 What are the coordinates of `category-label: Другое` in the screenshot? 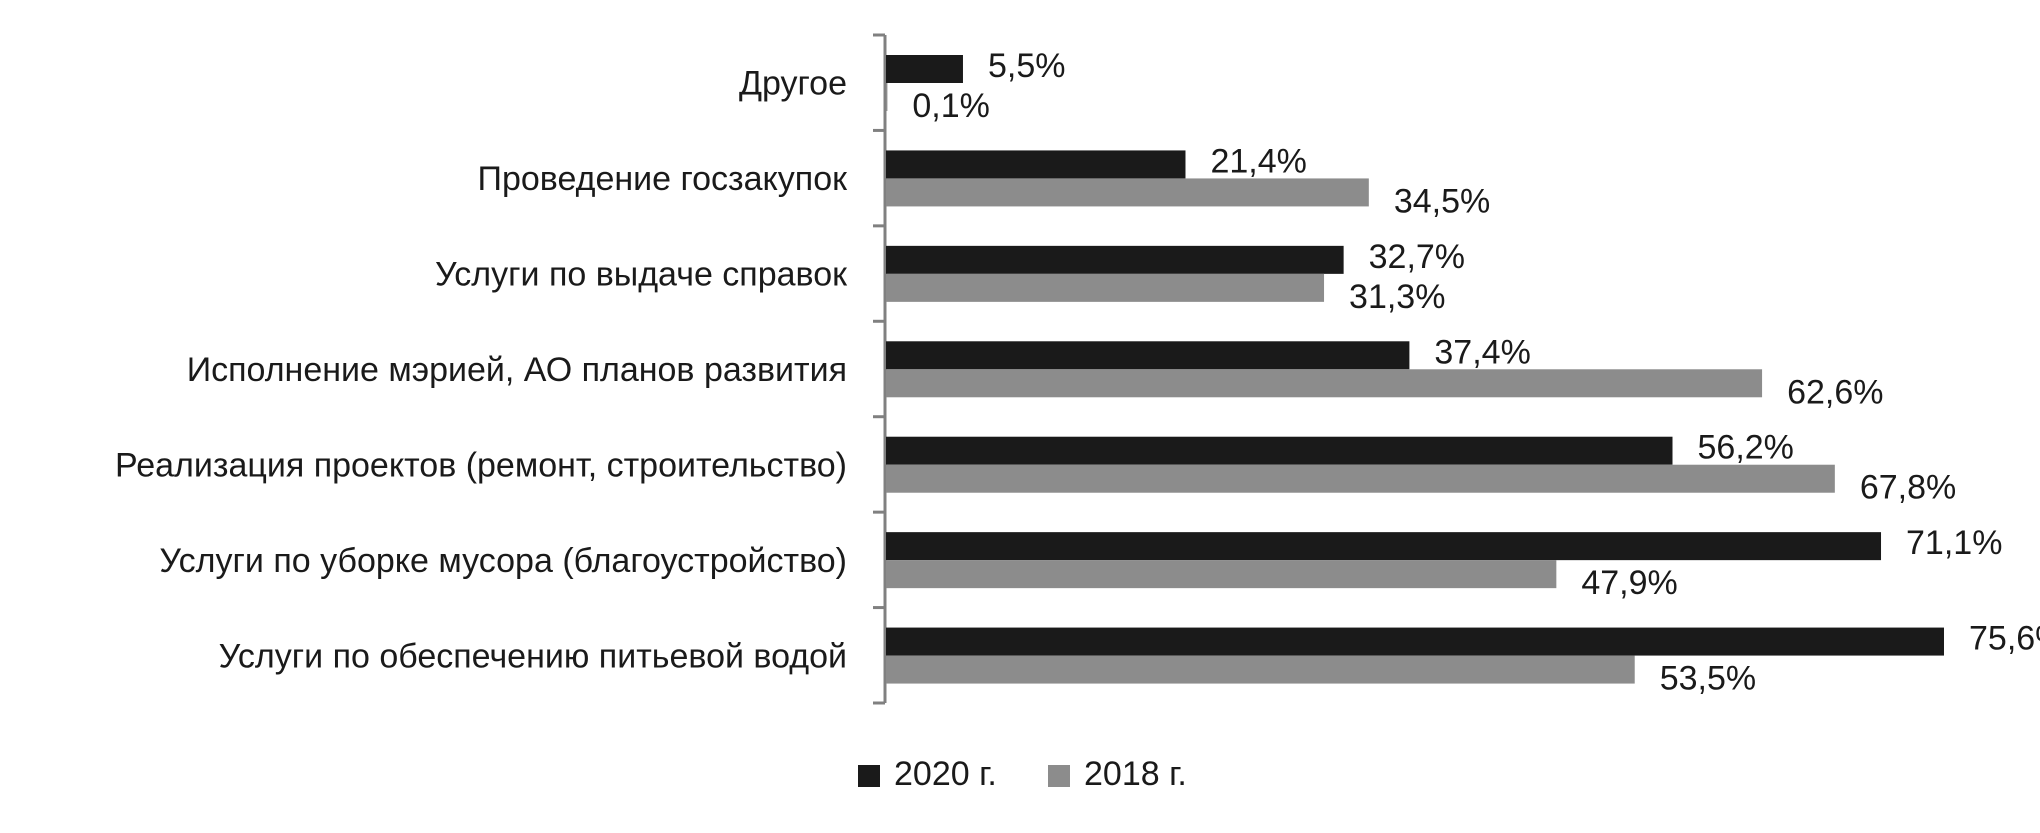 It's located at (793, 84).